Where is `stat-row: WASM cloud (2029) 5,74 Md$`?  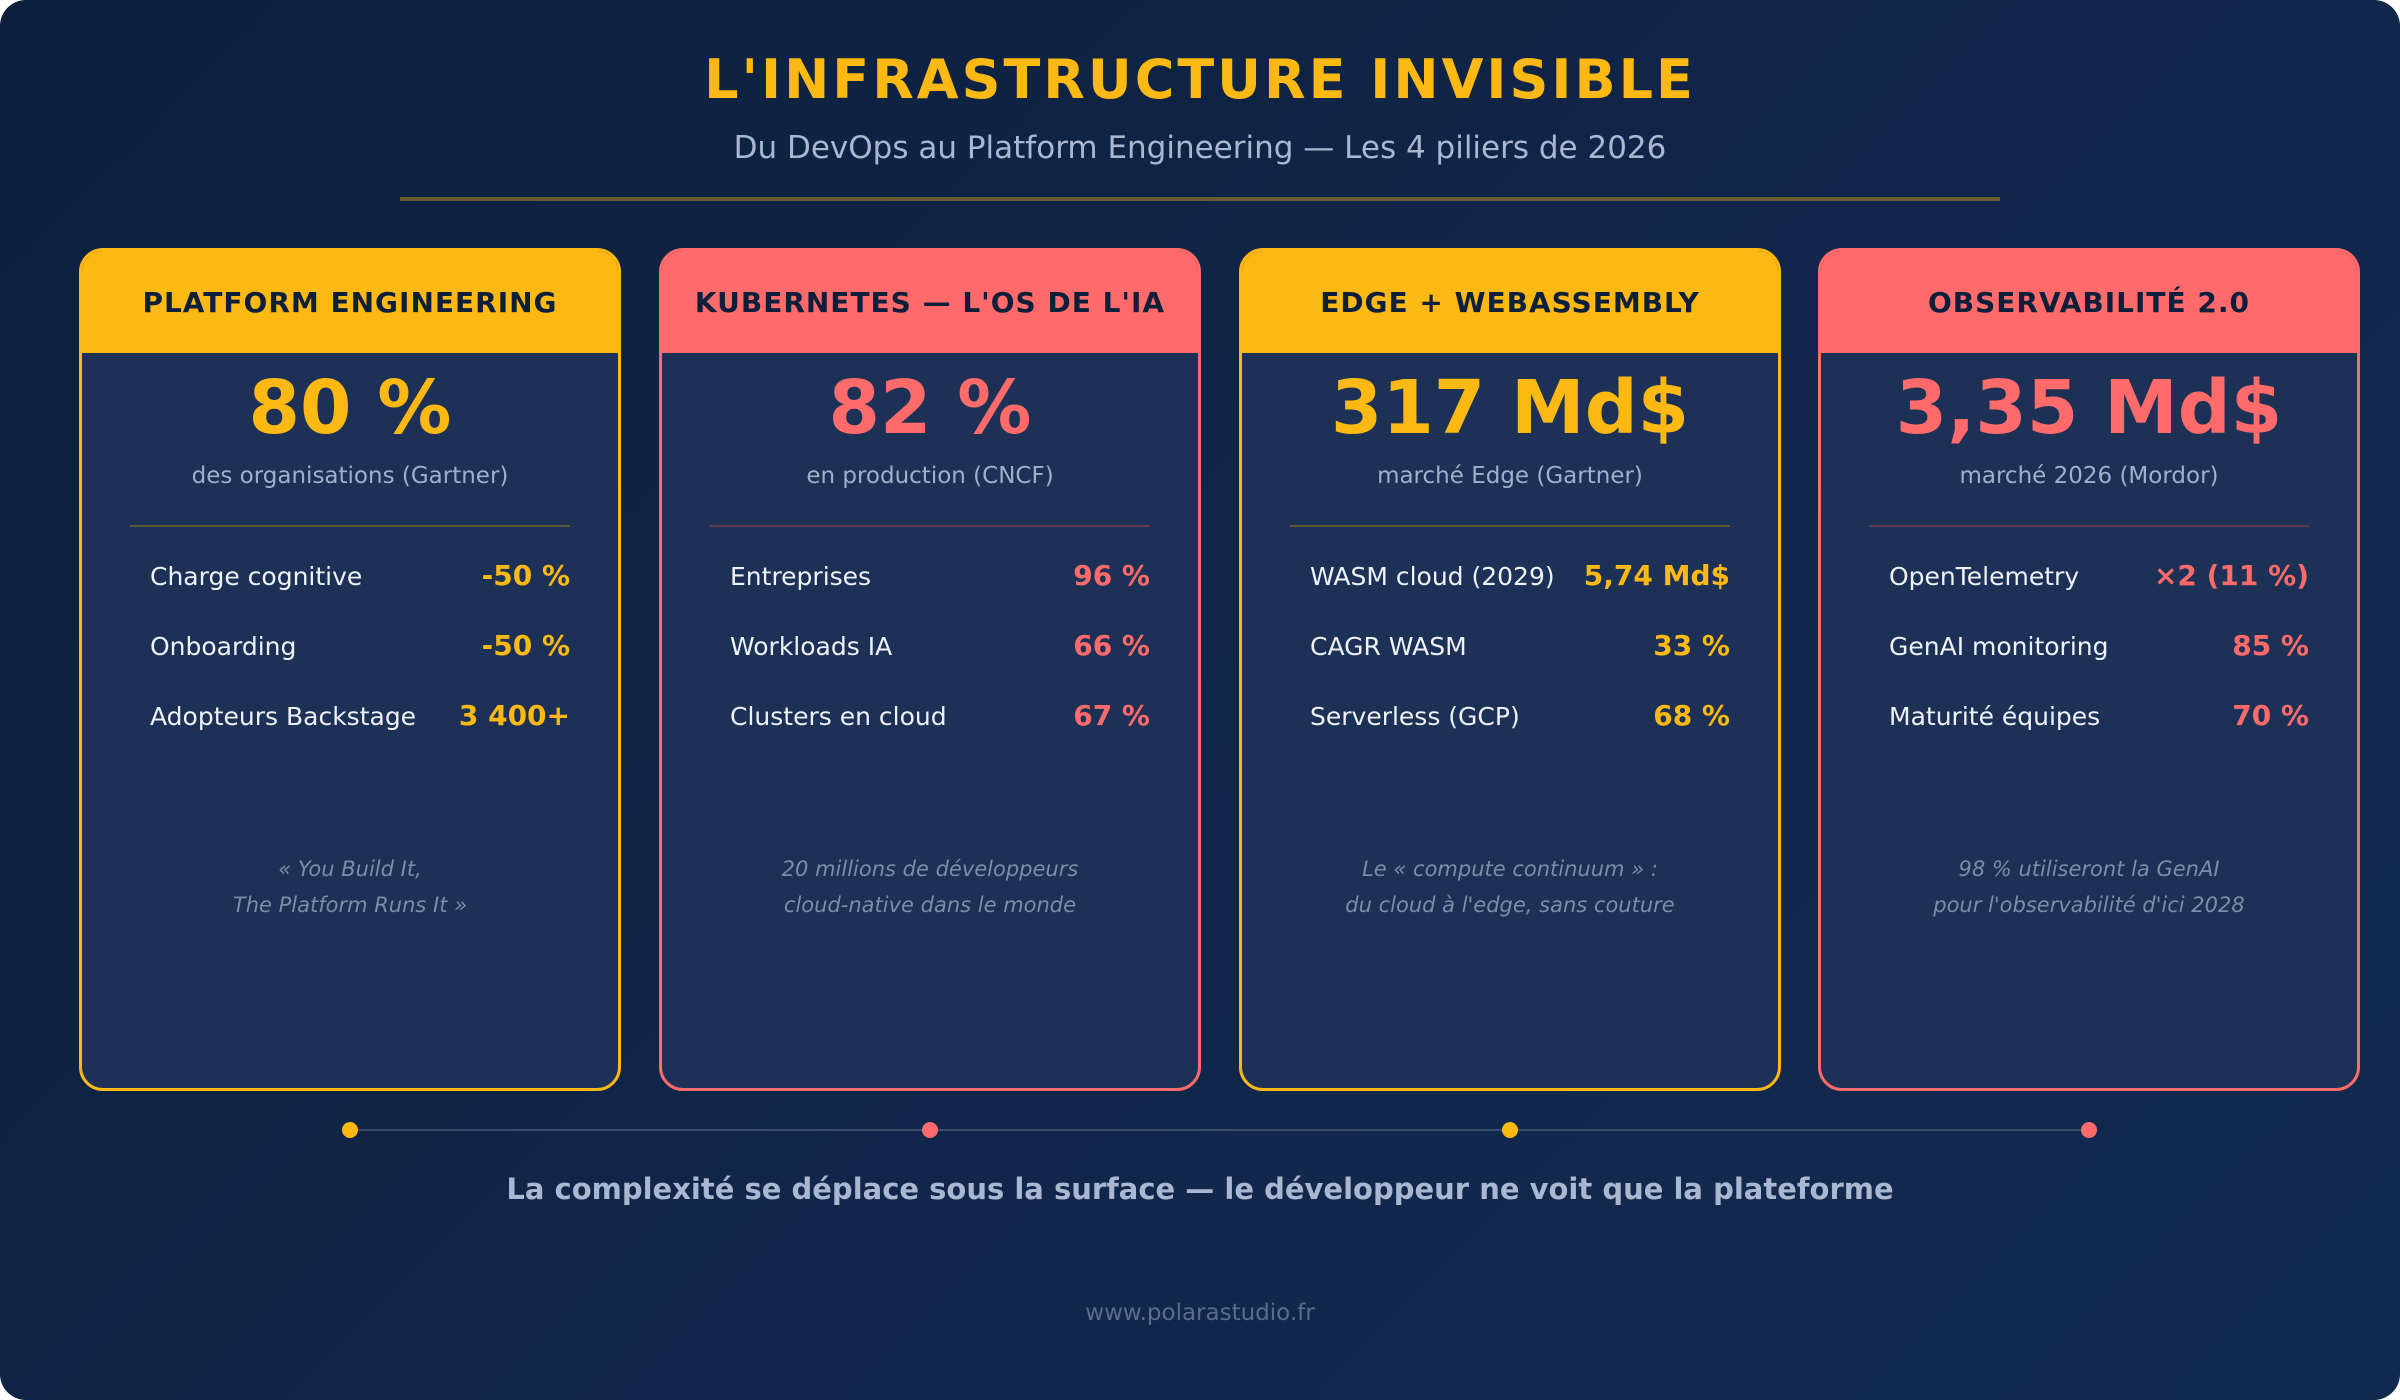 stat-row: WASM cloud (2029) 5,74 Md$ is located at coordinates (1520, 586).